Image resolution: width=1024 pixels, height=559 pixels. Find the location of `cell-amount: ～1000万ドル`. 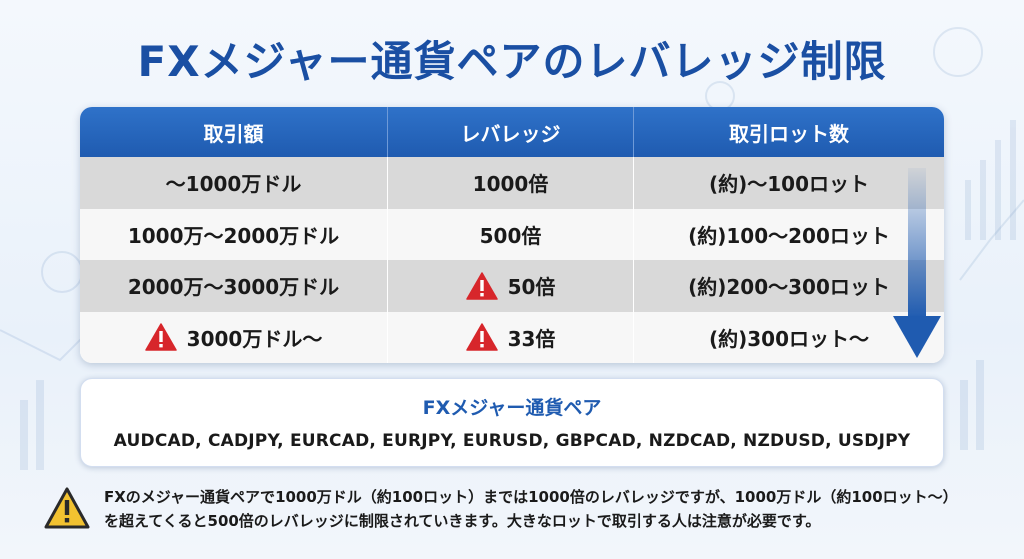

cell-amount: ～1000万ドル is located at coordinates (234, 183).